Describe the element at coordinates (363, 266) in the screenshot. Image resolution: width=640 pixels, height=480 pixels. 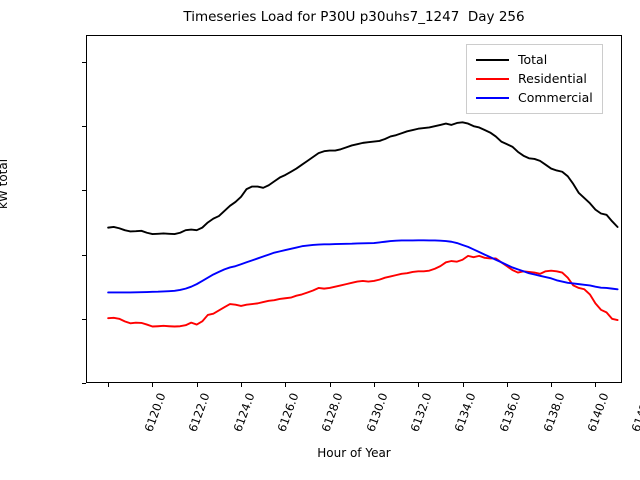
I see `series-line-commercial` at that location.